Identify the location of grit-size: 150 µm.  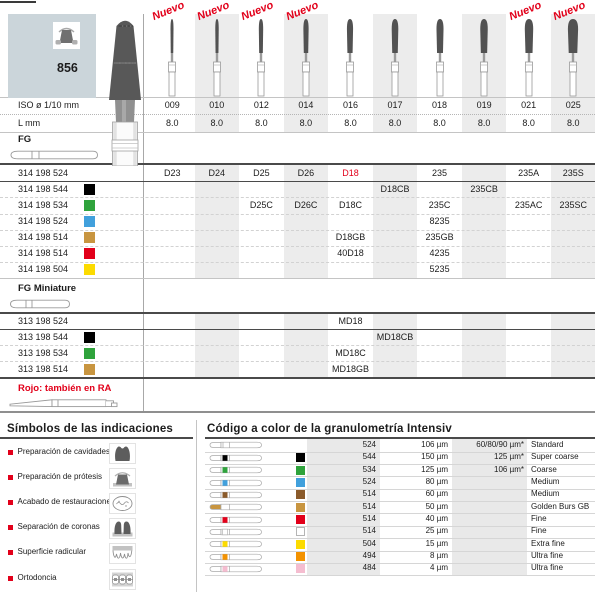
(434, 457).